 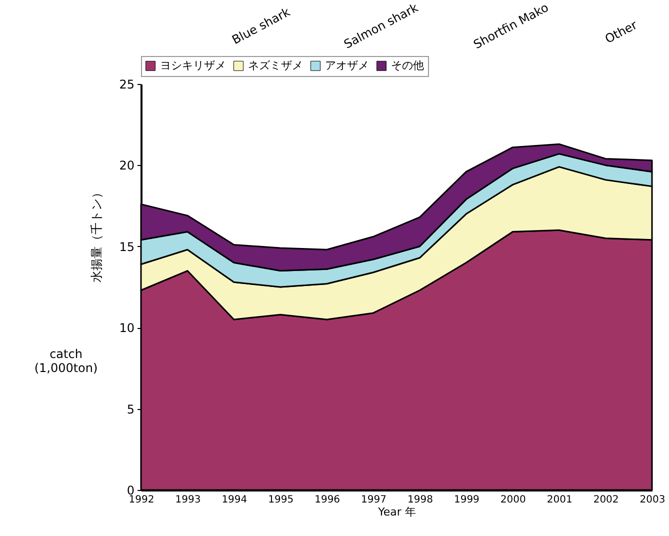 What do you see at coordinates (193, 65) in the screenshot?
I see `legend-label: ヨシキリザメ` at bounding box center [193, 65].